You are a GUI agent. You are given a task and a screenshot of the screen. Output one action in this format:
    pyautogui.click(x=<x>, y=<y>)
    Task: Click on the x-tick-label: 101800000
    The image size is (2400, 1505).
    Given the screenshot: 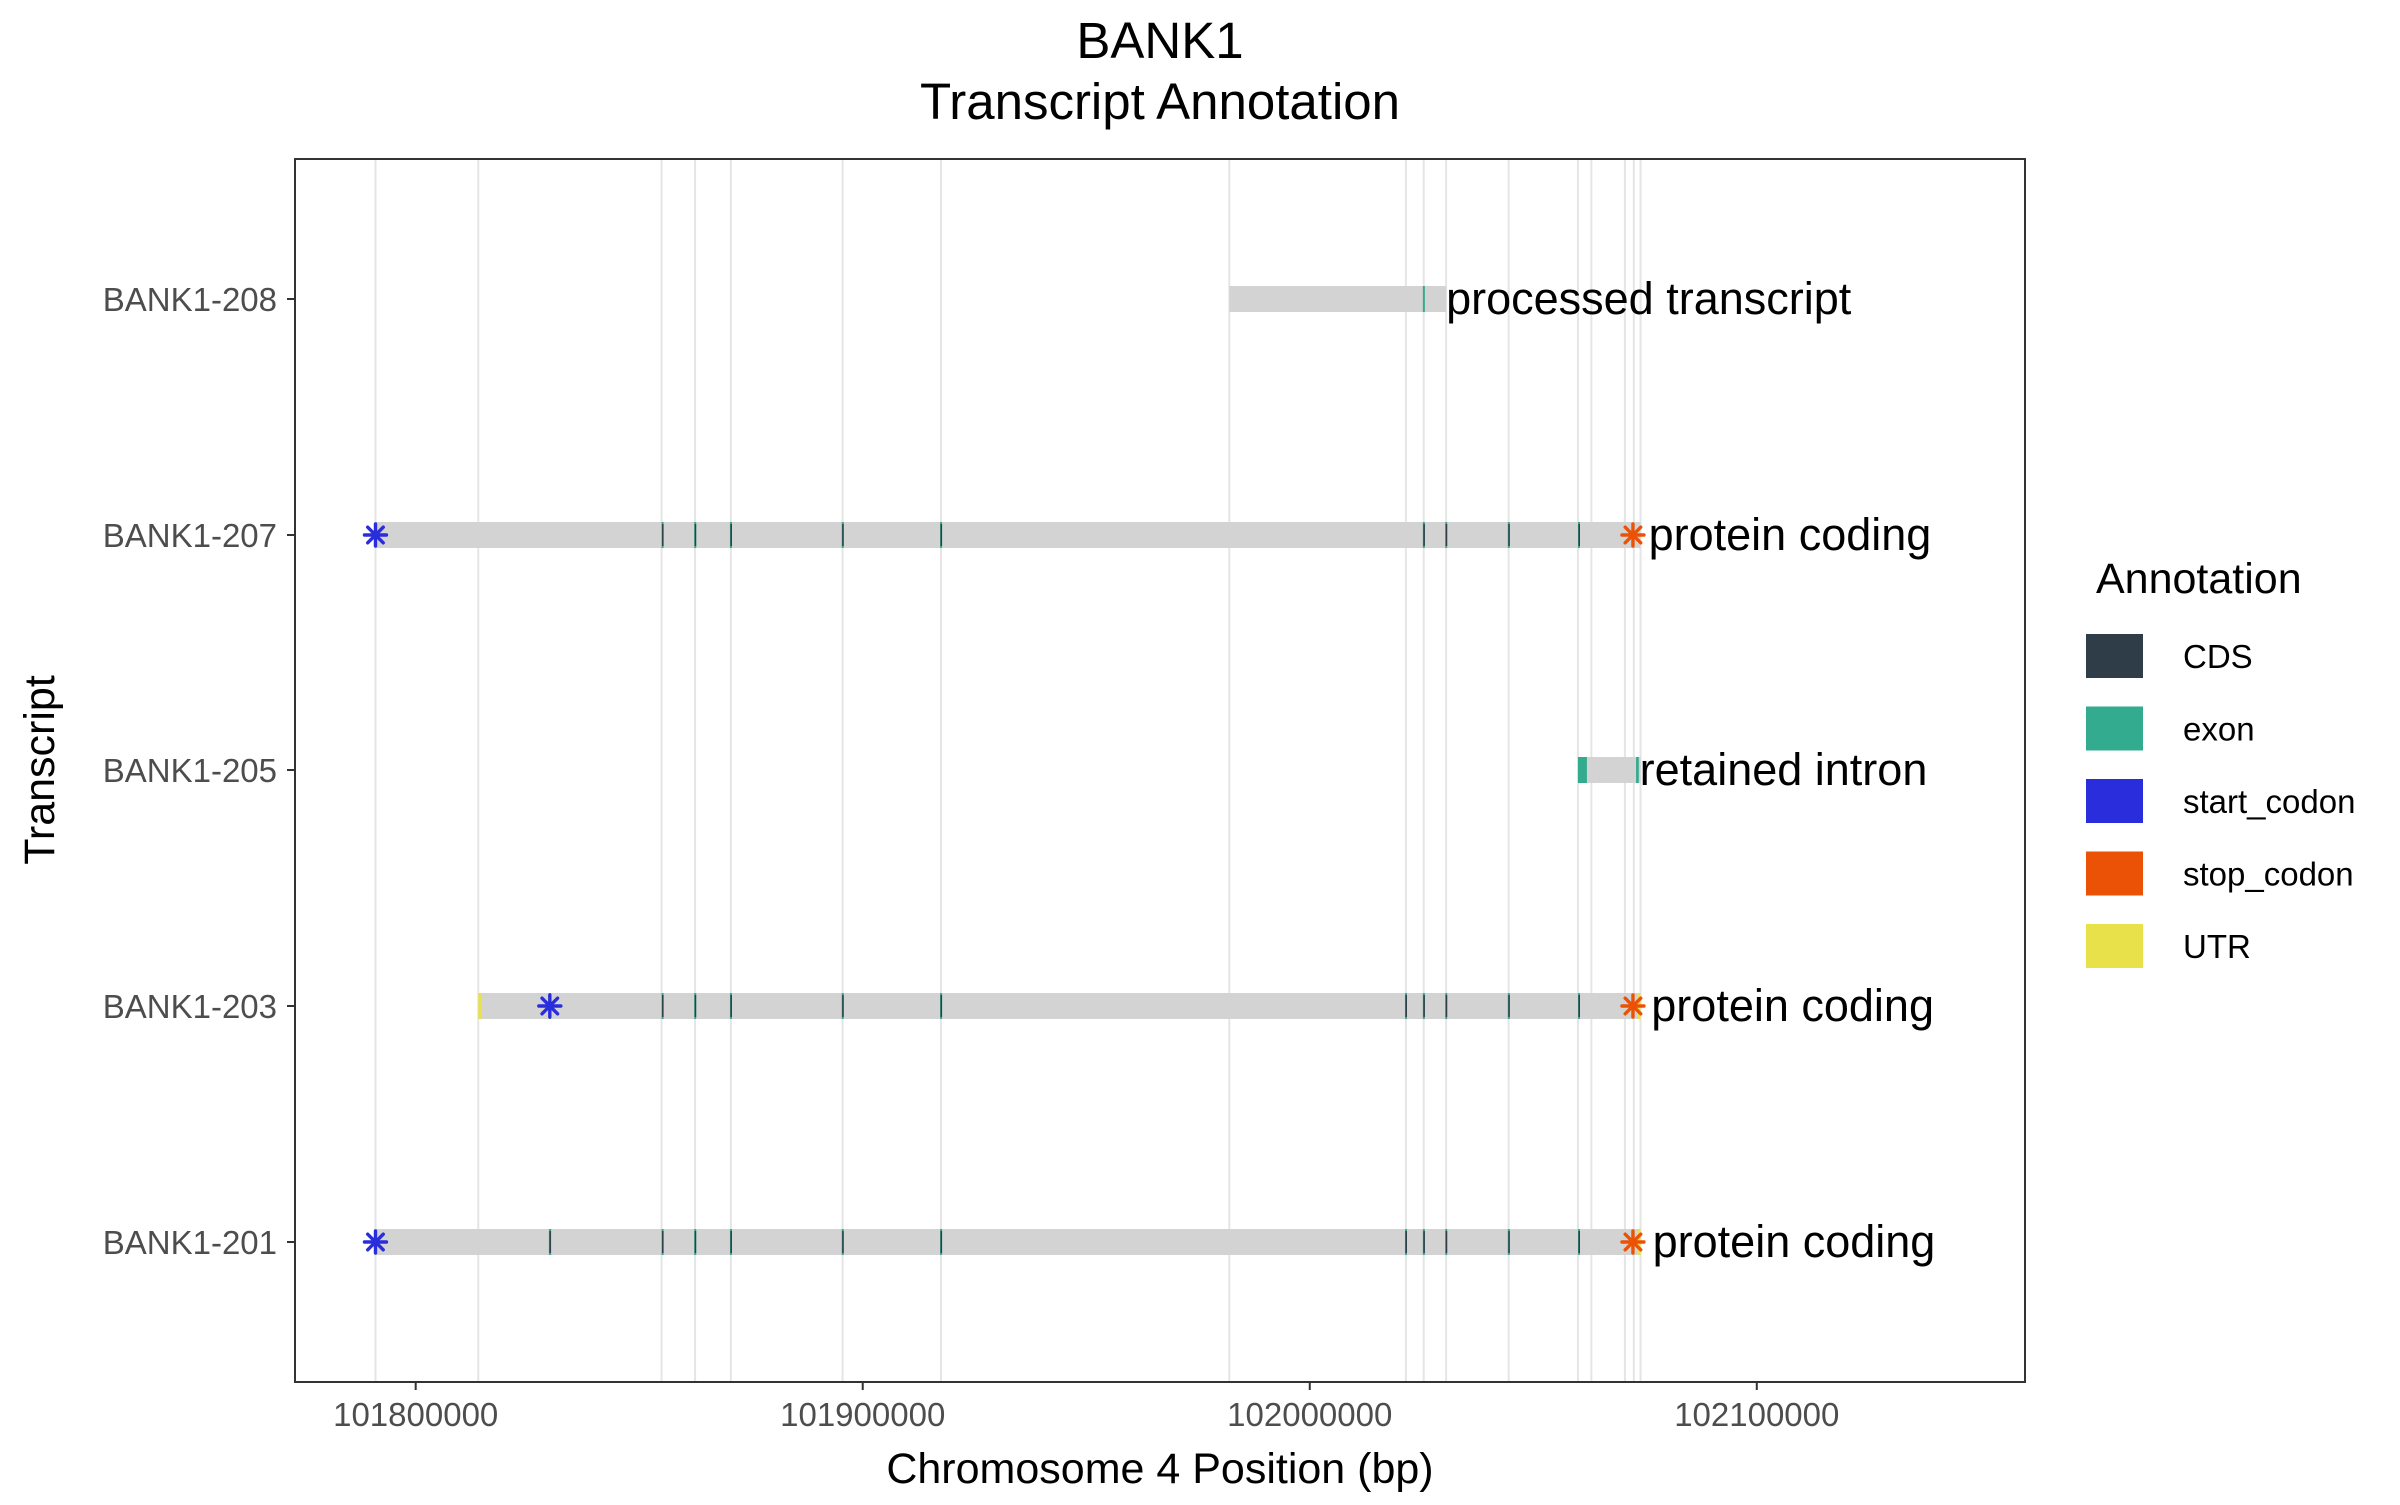 What is the action you would take?
    pyautogui.click(x=415, y=1414)
    